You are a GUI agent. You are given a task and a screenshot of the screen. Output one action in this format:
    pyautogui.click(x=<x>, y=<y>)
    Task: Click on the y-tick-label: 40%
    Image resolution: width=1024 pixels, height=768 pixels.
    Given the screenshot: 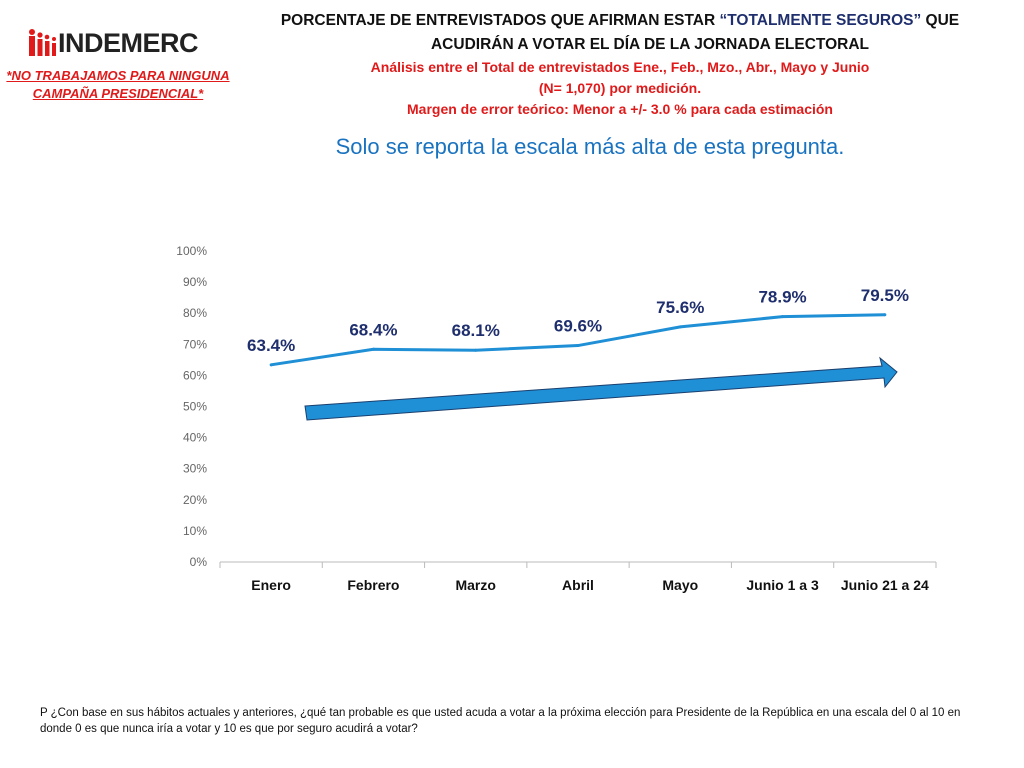 What is the action you would take?
    pyautogui.click(x=195, y=438)
    